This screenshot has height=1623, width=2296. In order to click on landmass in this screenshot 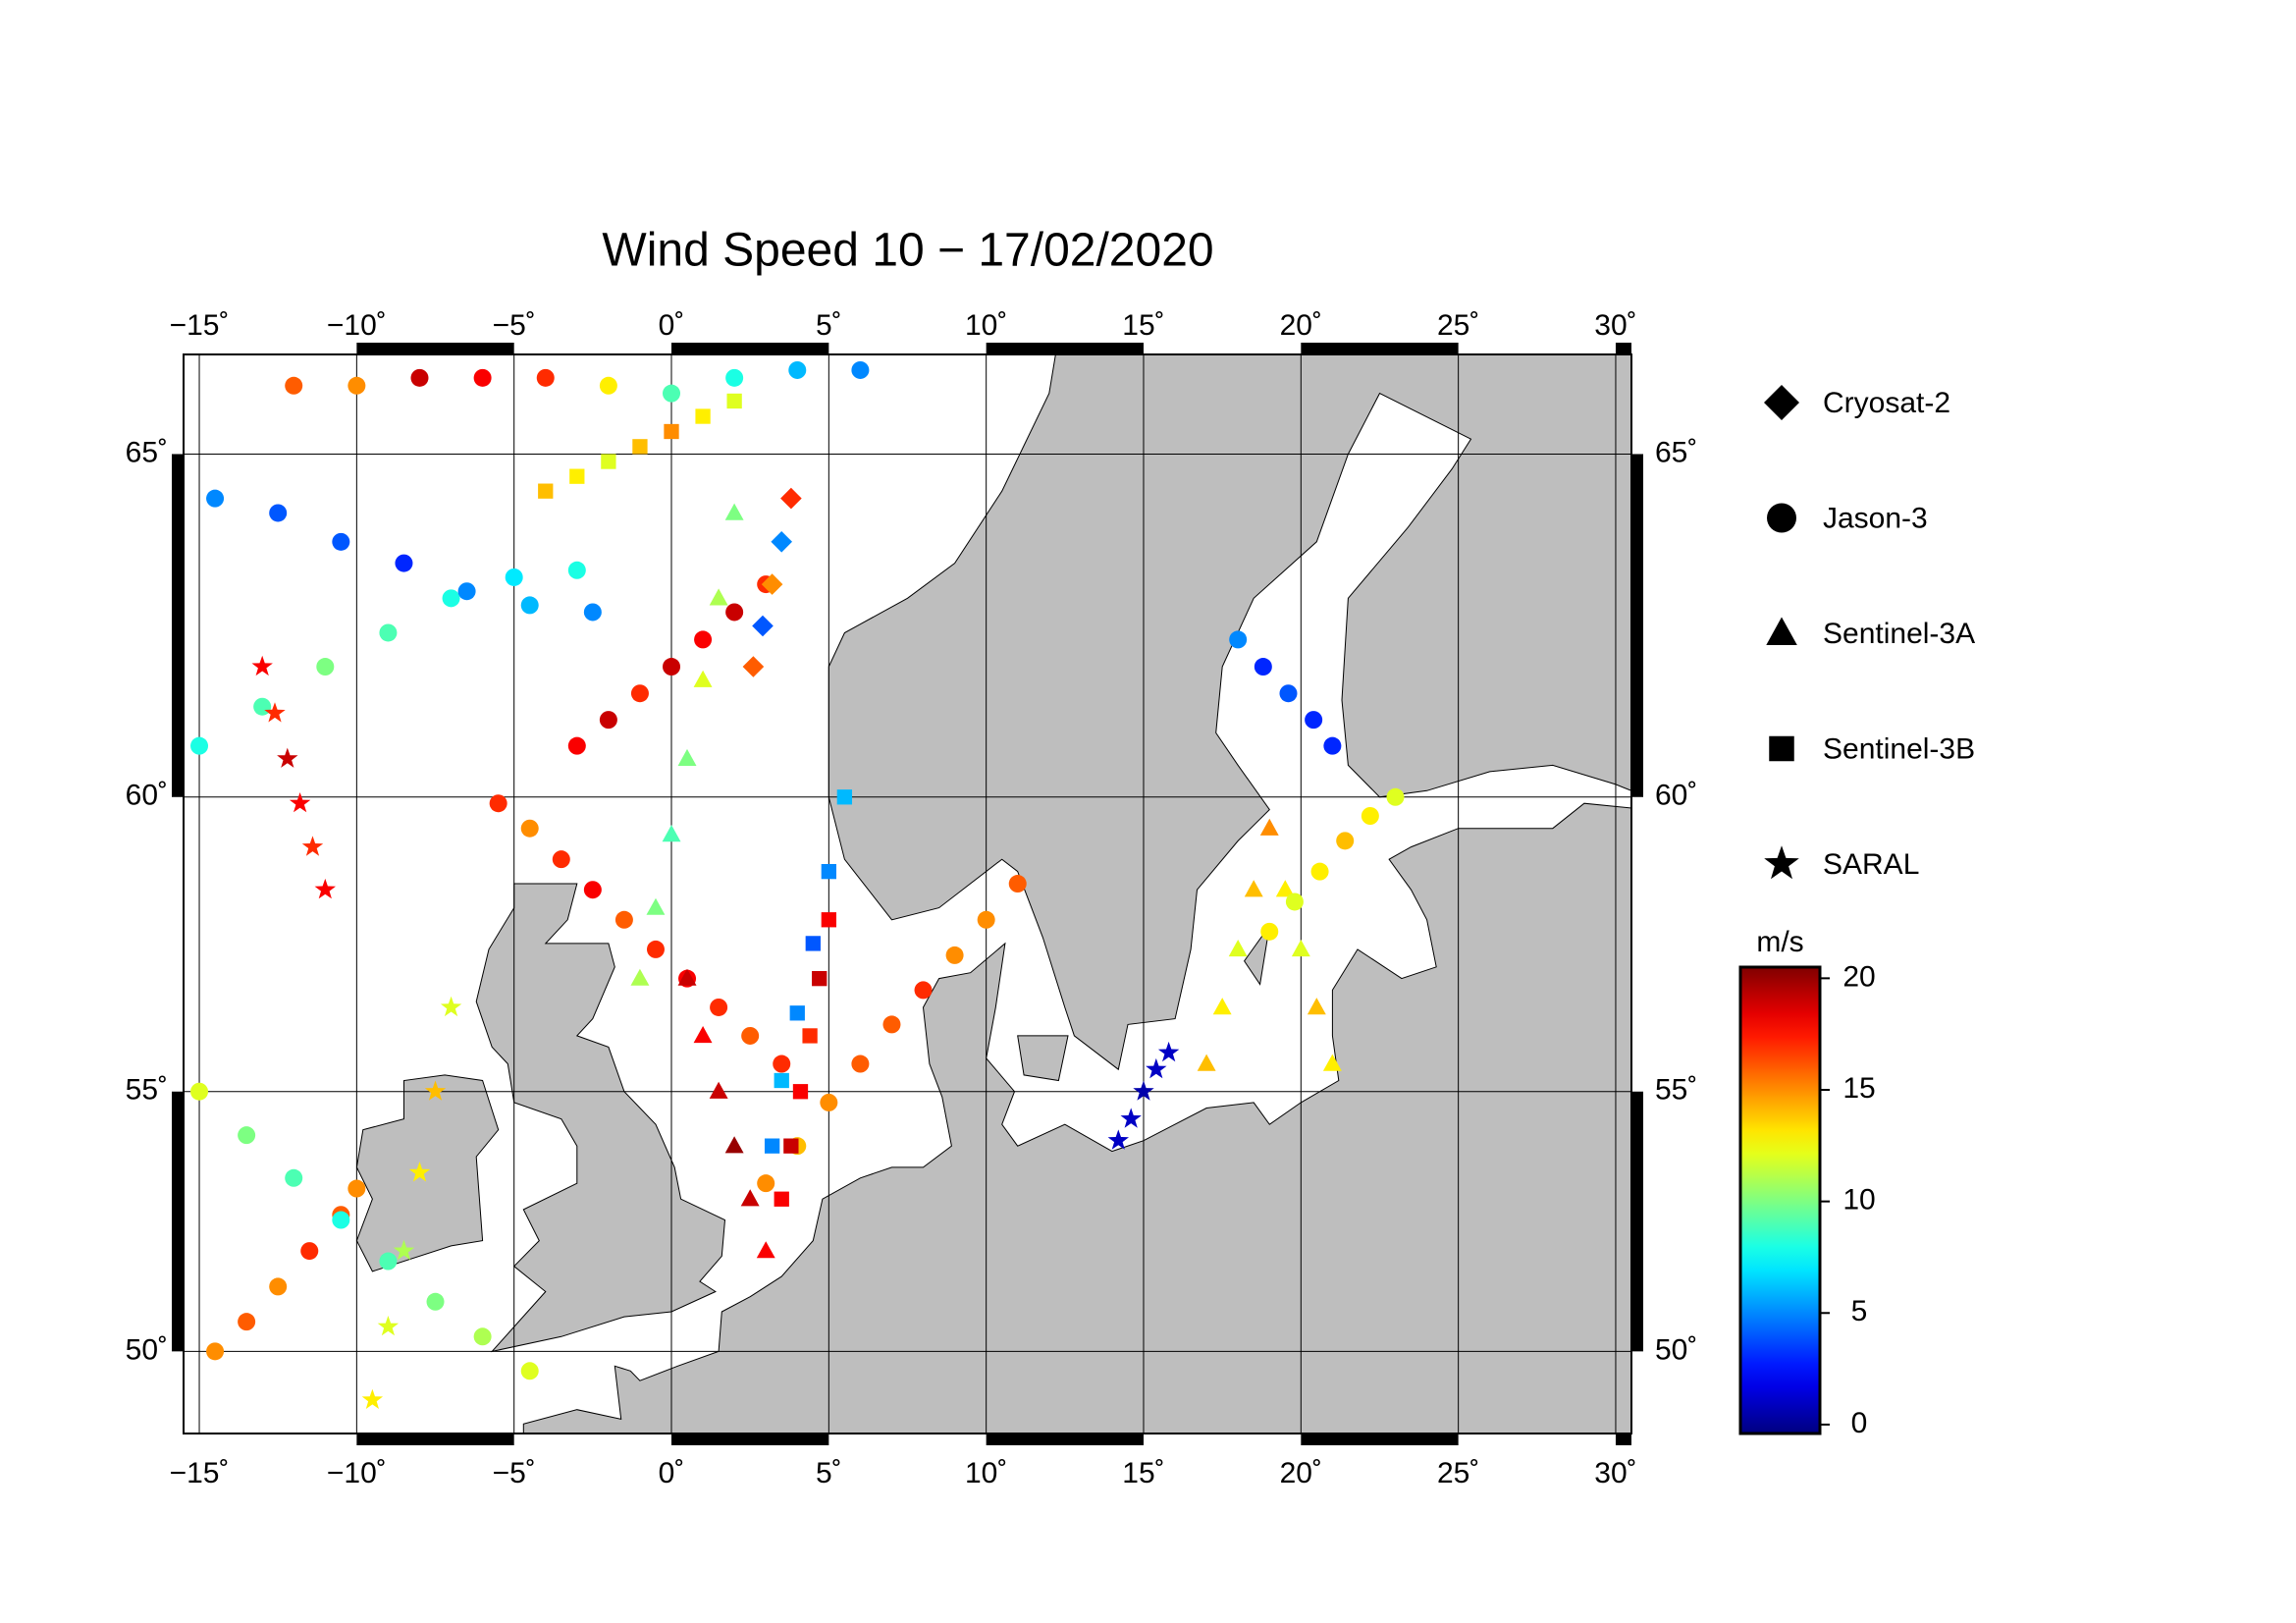, I will do `click(1256, 955)`.